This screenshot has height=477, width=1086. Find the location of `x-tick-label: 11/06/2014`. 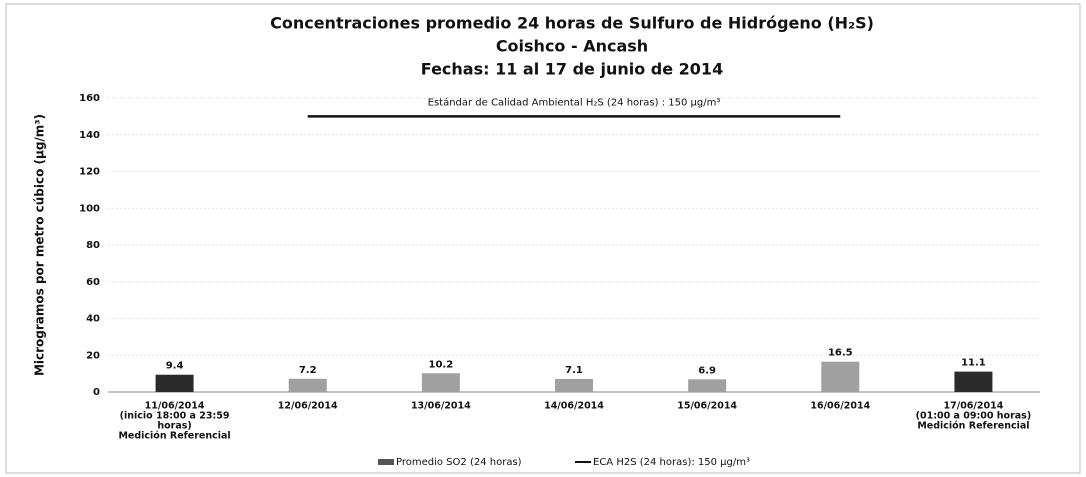

x-tick-label: 11/06/2014 is located at coordinates (175, 406).